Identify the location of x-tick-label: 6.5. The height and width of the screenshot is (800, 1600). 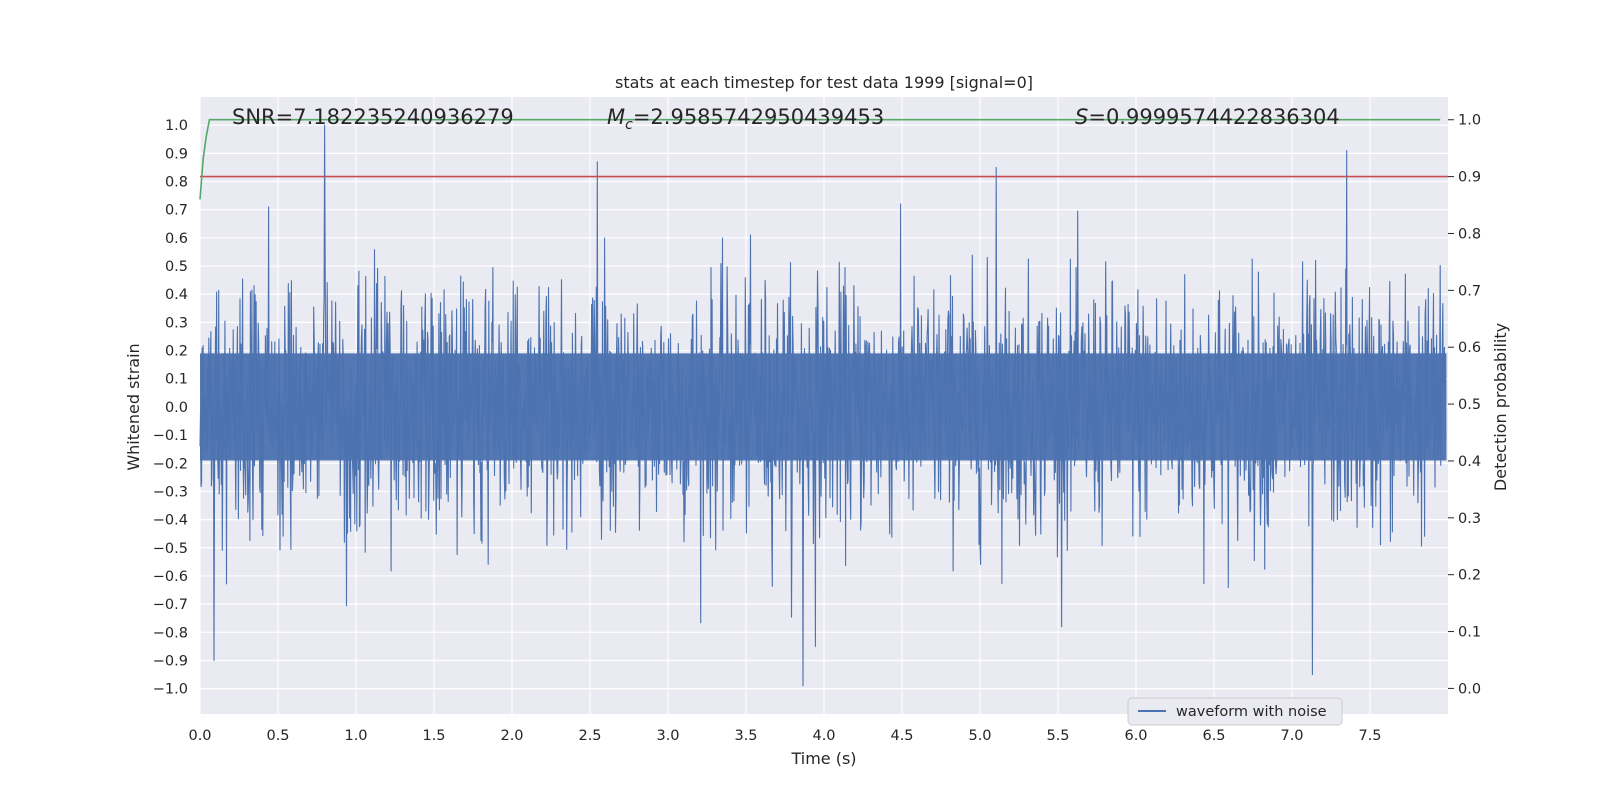
(1213, 736).